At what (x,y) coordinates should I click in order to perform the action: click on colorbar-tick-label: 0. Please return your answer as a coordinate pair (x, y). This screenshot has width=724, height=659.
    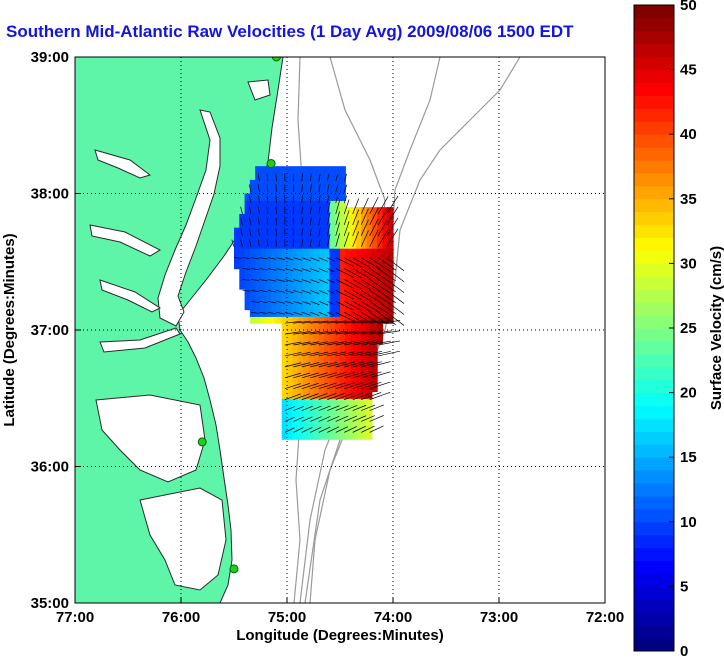
    Looking at the image, I should click on (684, 651).